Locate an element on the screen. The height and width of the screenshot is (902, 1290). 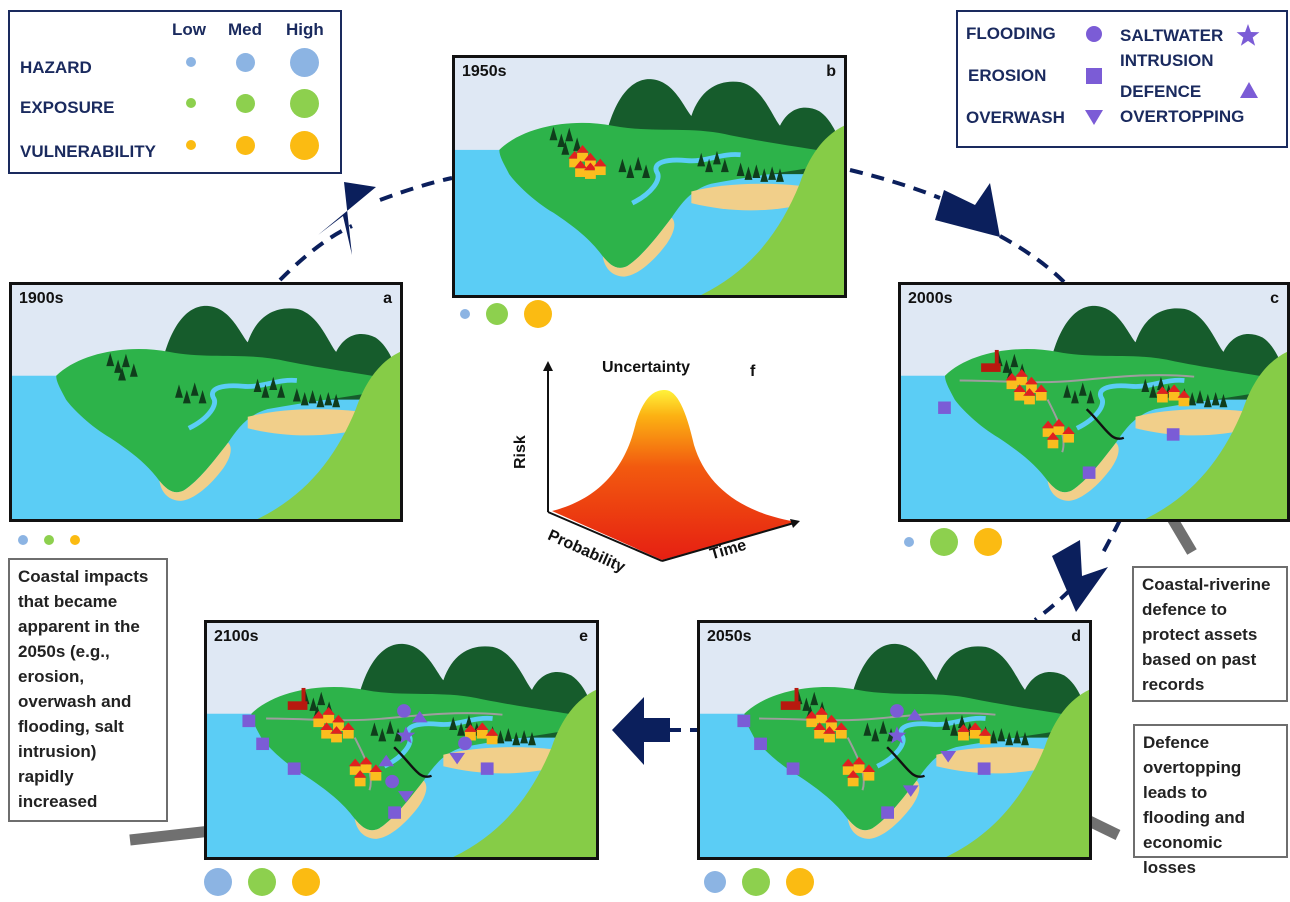
legend-hazard-med-dot is located at coordinates (245, 62).